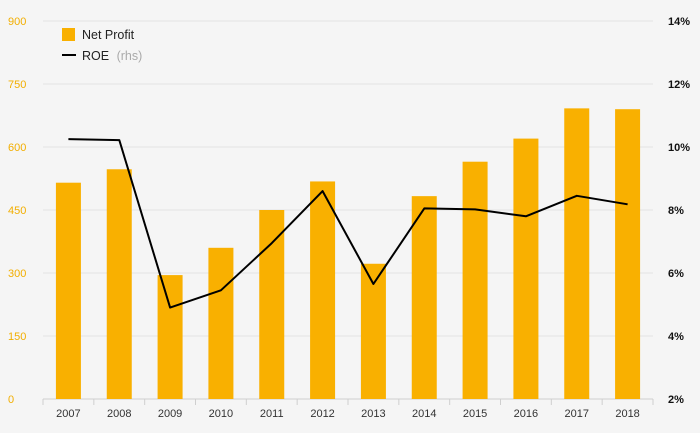 The height and width of the screenshot is (433, 700). I want to click on left-axis-ticks: 0 150 300 450 600 750 900, so click(17, 211).